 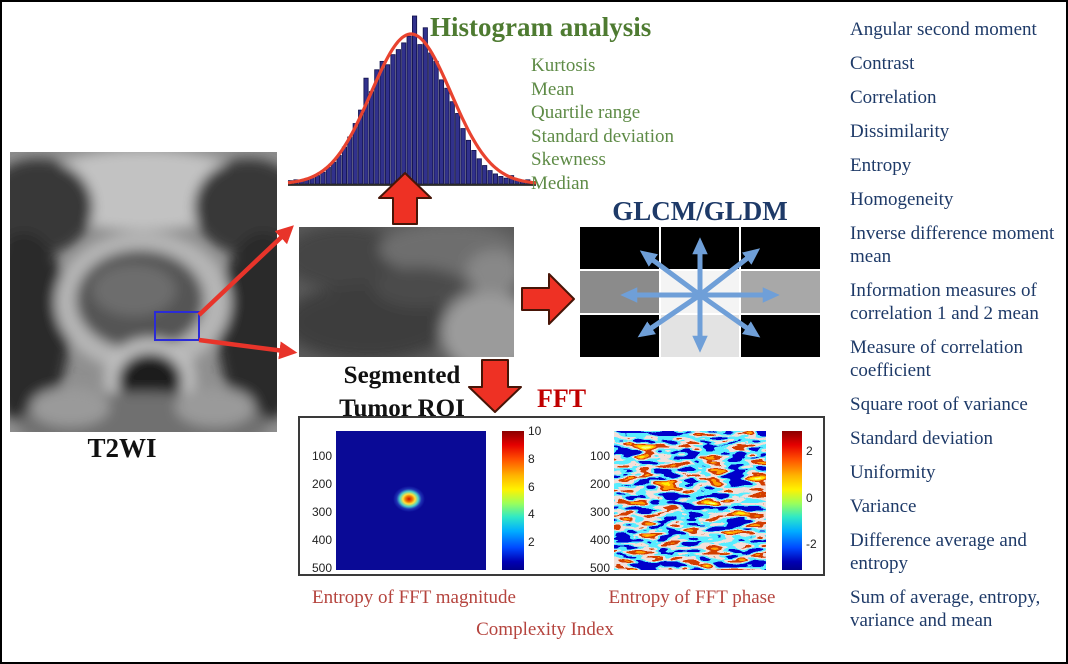 I want to click on histogram-feature-item: Kurtosis, so click(x=563, y=65).